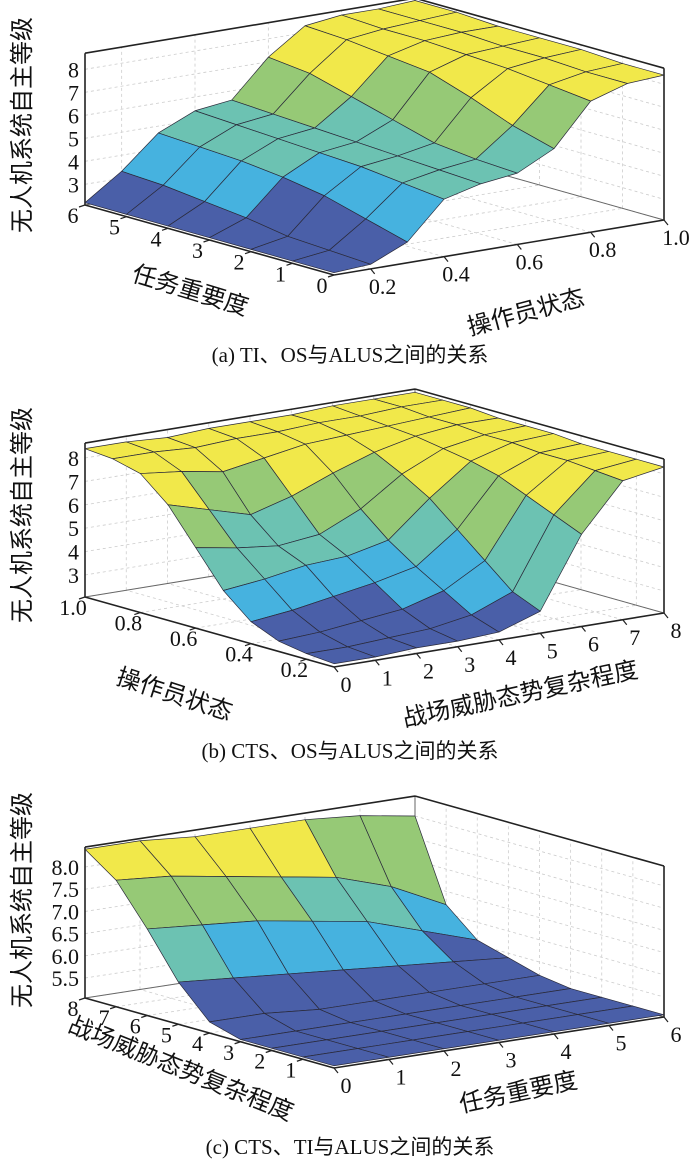 The width and height of the screenshot is (700, 1160). What do you see at coordinates (350, 751) in the screenshot?
I see `chart-caption: (b) CTS、OS与ALUS之间的关系` at bounding box center [350, 751].